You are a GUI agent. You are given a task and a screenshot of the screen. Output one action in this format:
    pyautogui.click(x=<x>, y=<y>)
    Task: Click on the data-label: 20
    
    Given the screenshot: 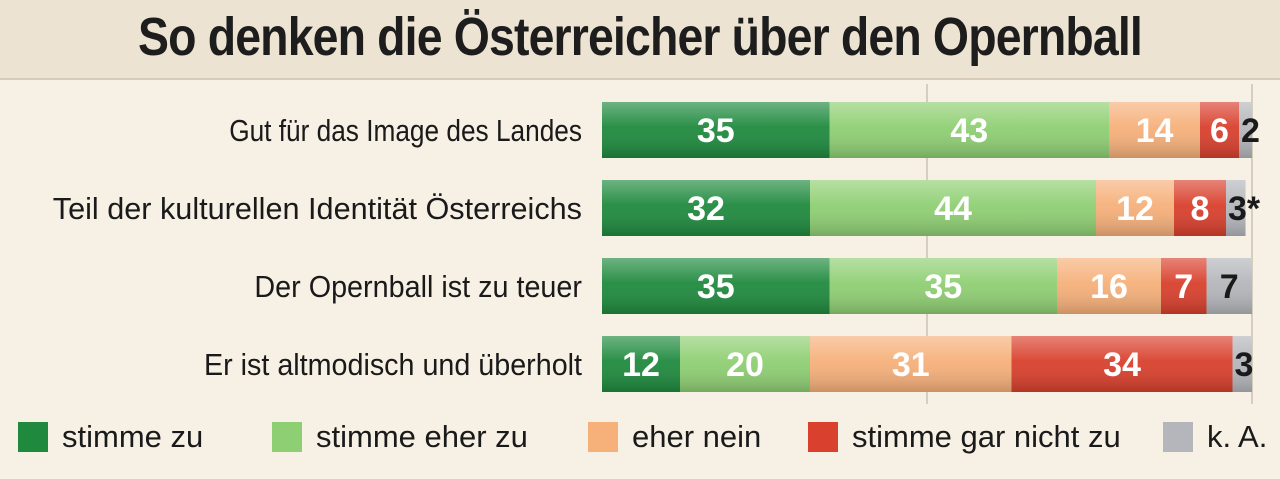 What is the action you would take?
    pyautogui.click(x=745, y=365)
    